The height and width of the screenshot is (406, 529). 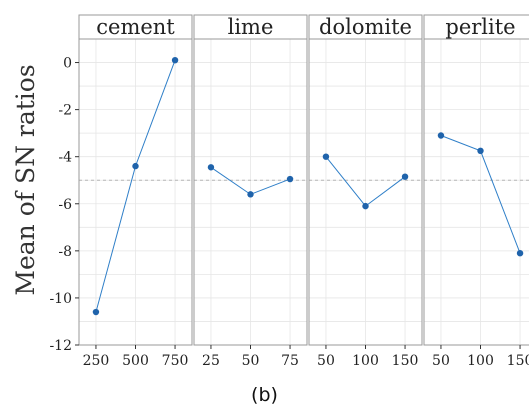 What do you see at coordinates (25, 179) in the screenshot?
I see `y-axis-label: Mean of SN ratios` at bounding box center [25, 179].